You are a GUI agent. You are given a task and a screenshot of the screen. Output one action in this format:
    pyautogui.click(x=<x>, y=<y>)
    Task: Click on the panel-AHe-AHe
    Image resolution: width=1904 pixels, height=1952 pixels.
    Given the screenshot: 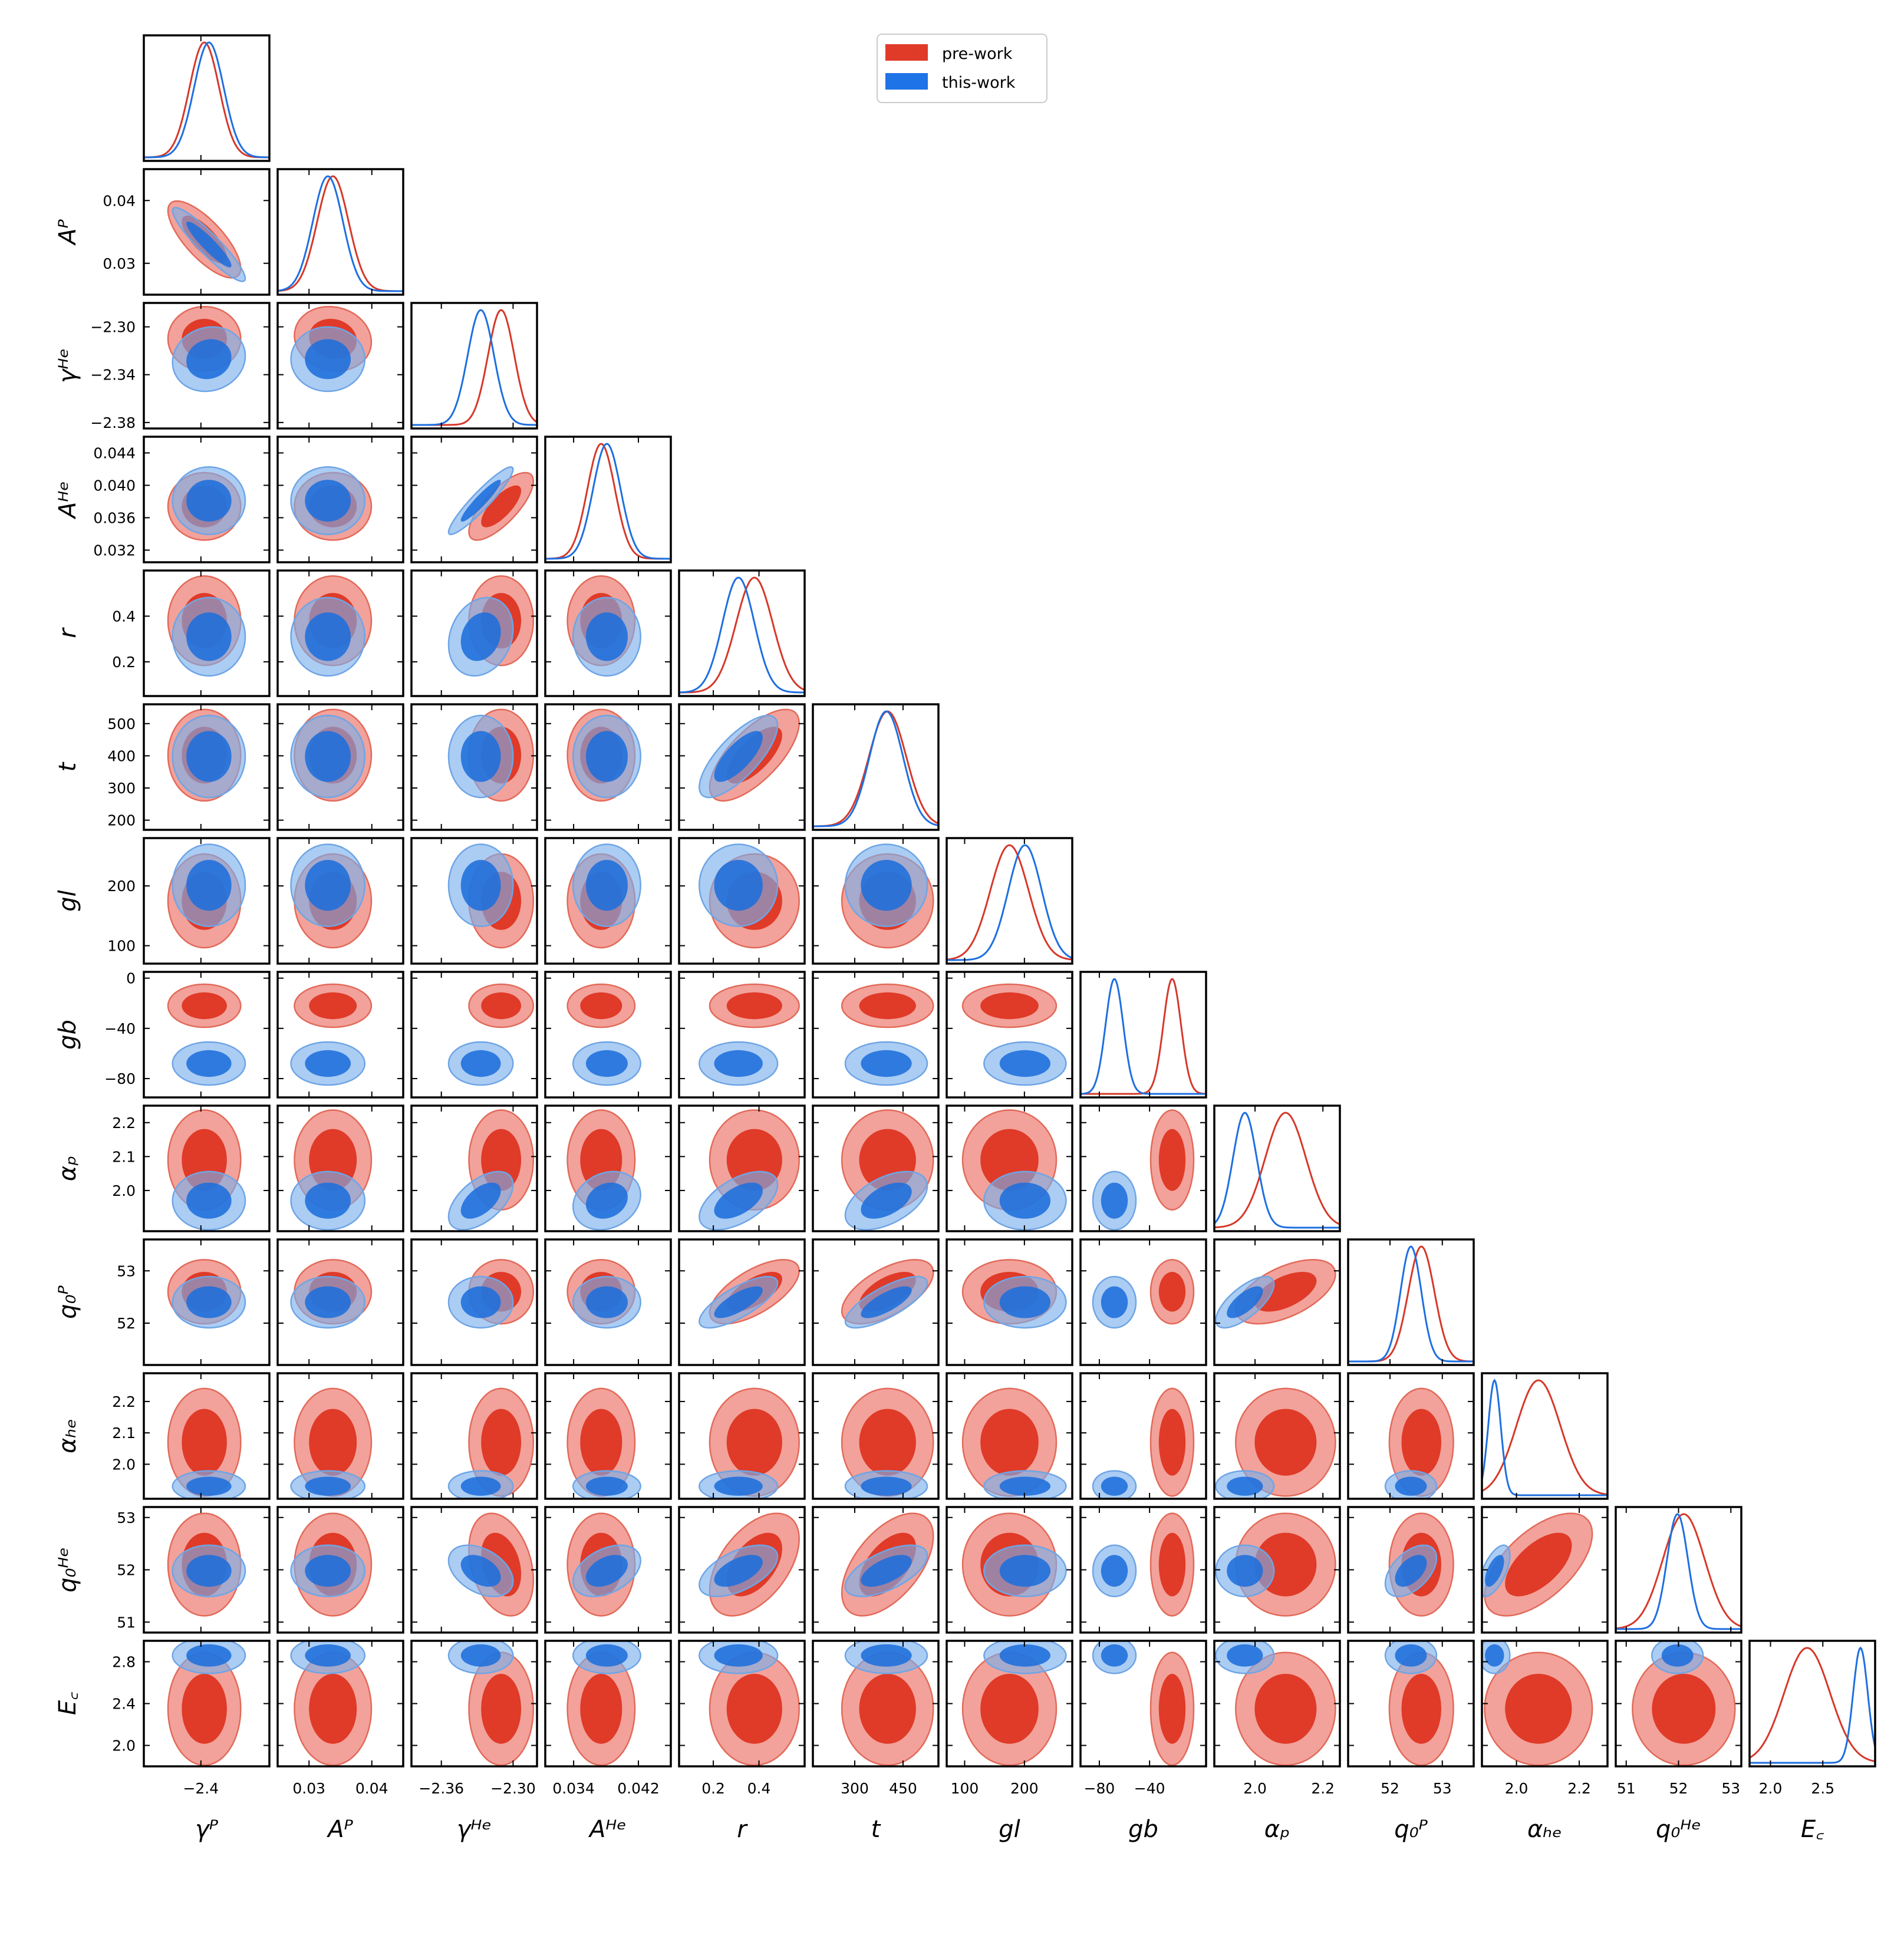 What is the action you would take?
    pyautogui.click(x=608, y=501)
    